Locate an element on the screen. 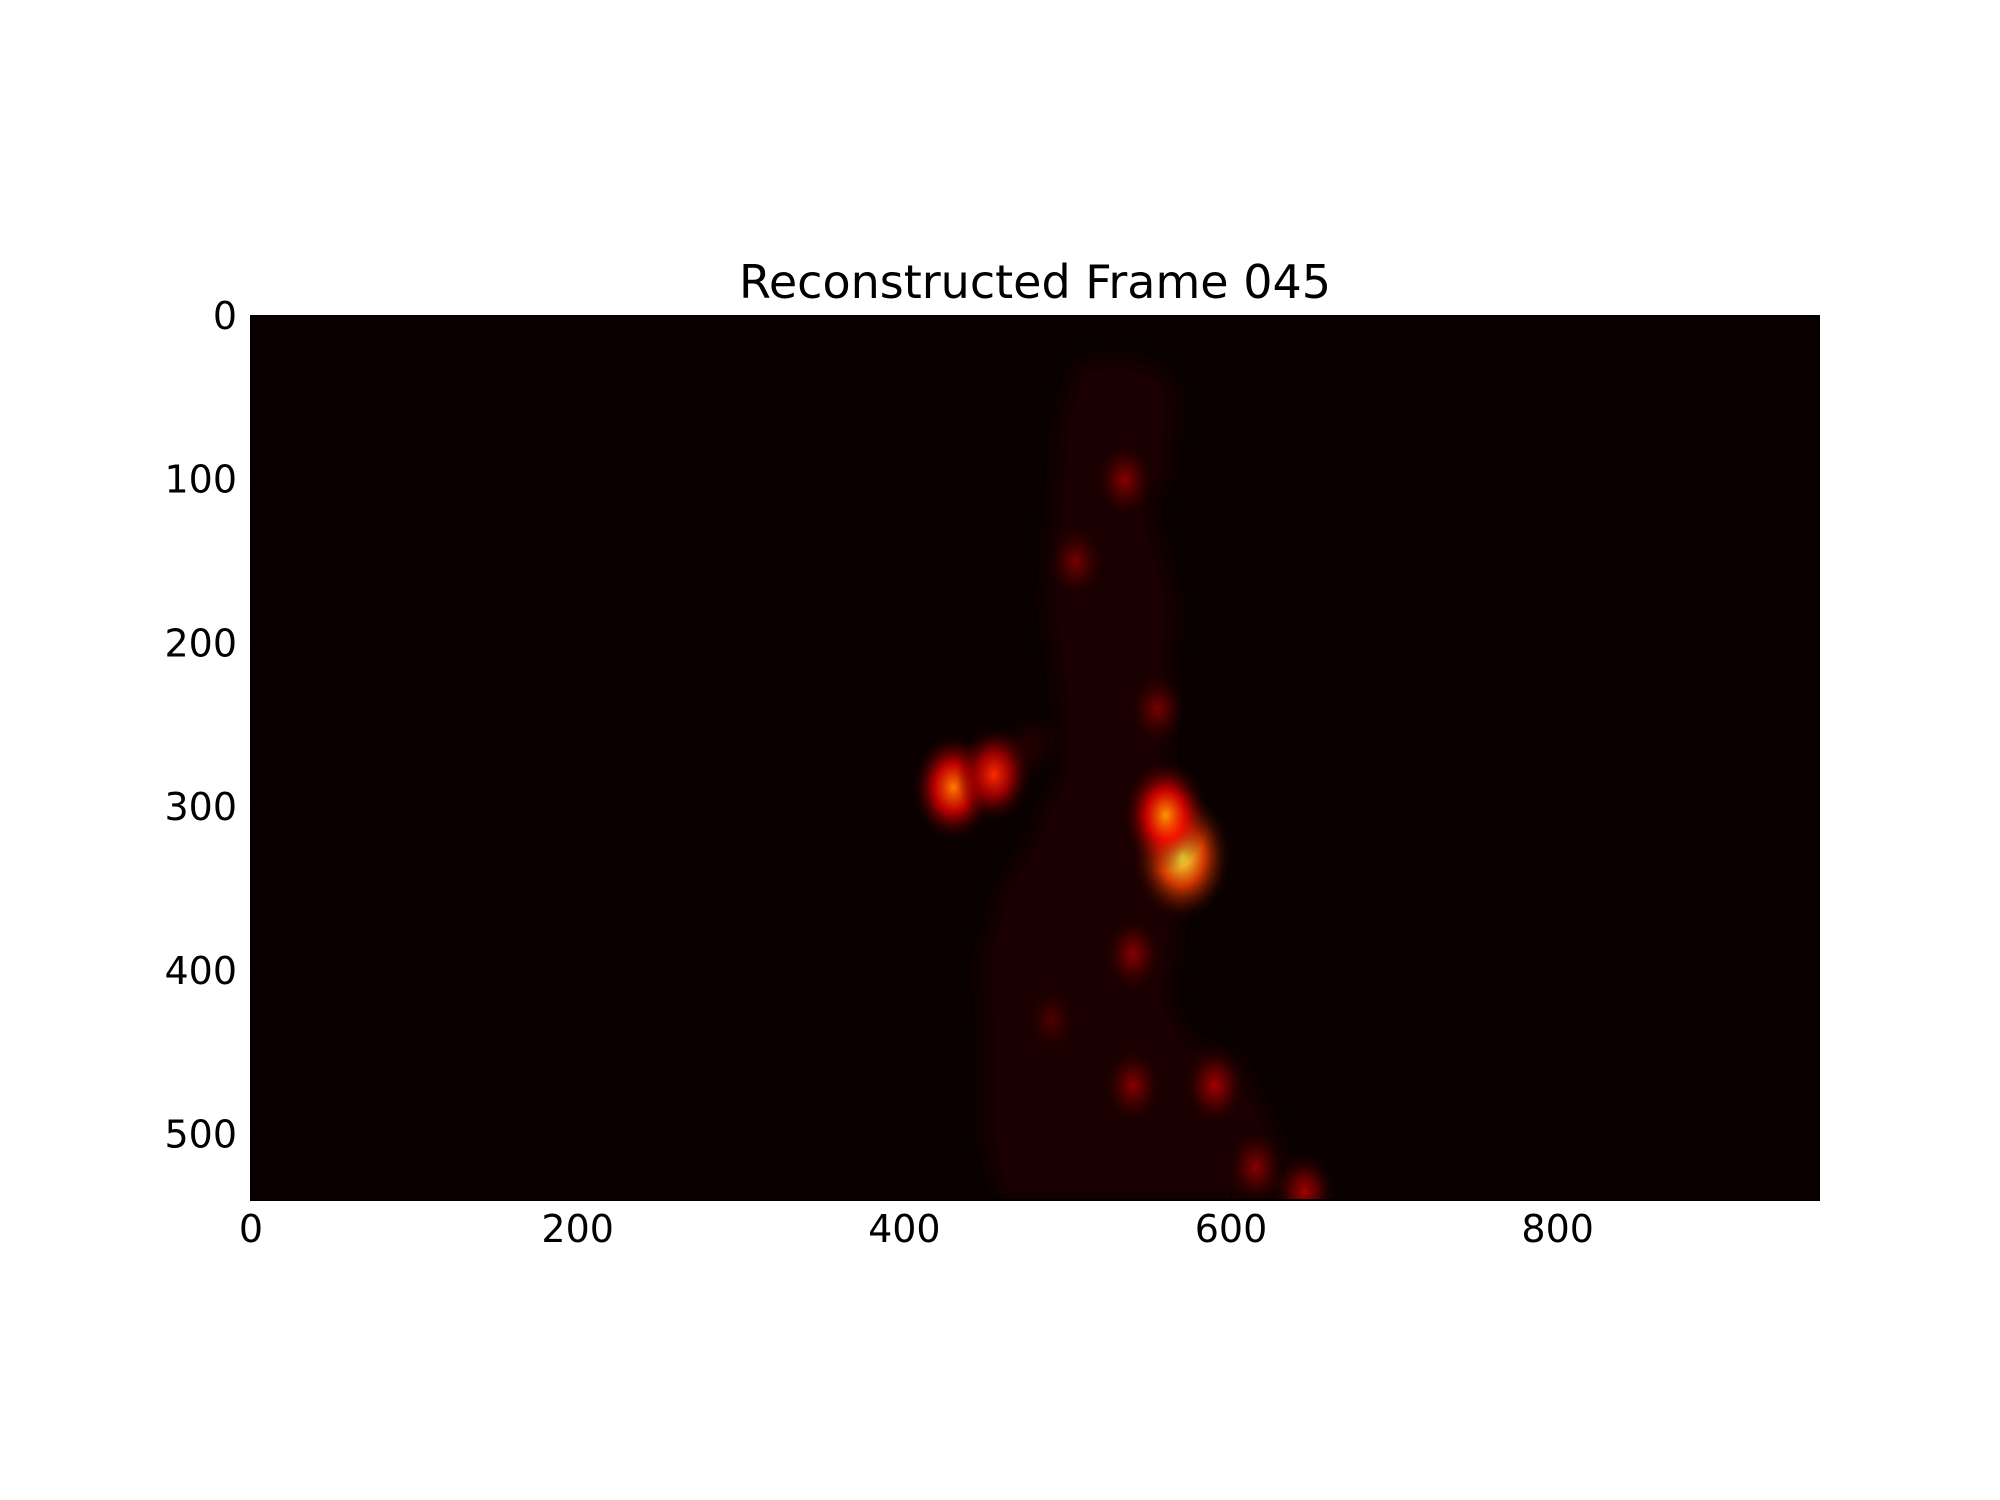  y-tick-label: 0 is located at coordinates (225, 316).